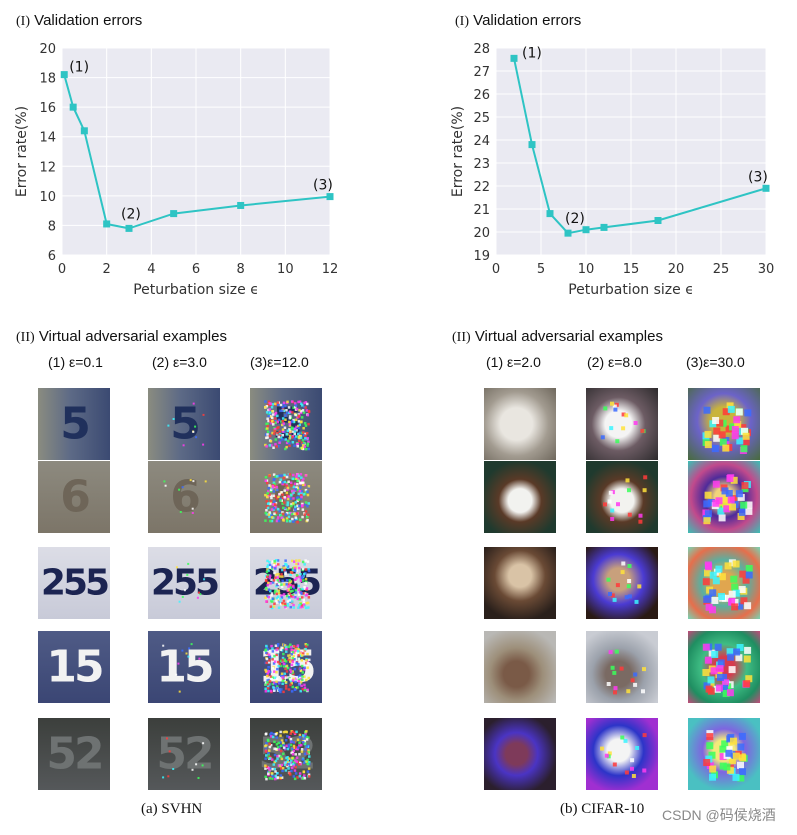 The height and width of the screenshot is (835, 797). Describe the element at coordinates (481, 164) in the screenshot. I see `y-tick-label: 23` at that location.